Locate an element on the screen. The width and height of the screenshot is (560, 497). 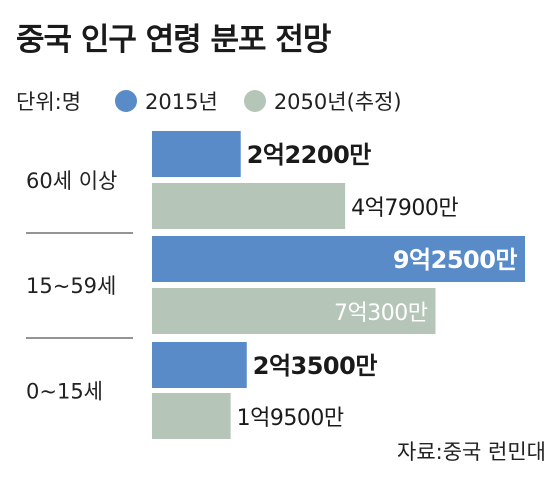
legend-item-2050: 2050년(추정) is located at coordinates (322, 101).